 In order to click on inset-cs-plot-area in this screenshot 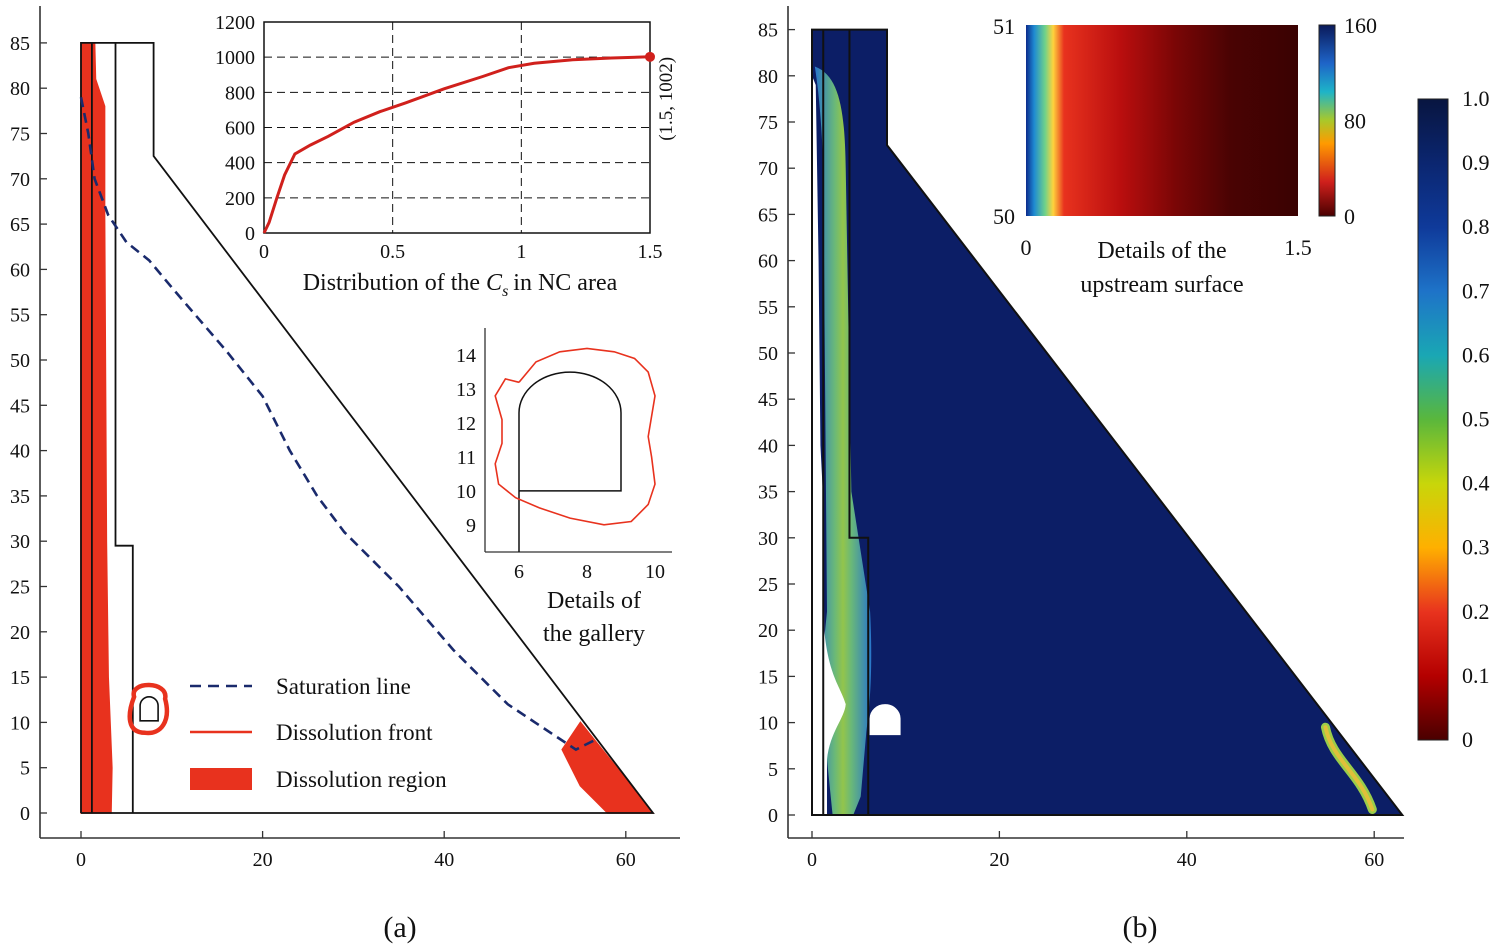, I will do `click(457, 127)`.